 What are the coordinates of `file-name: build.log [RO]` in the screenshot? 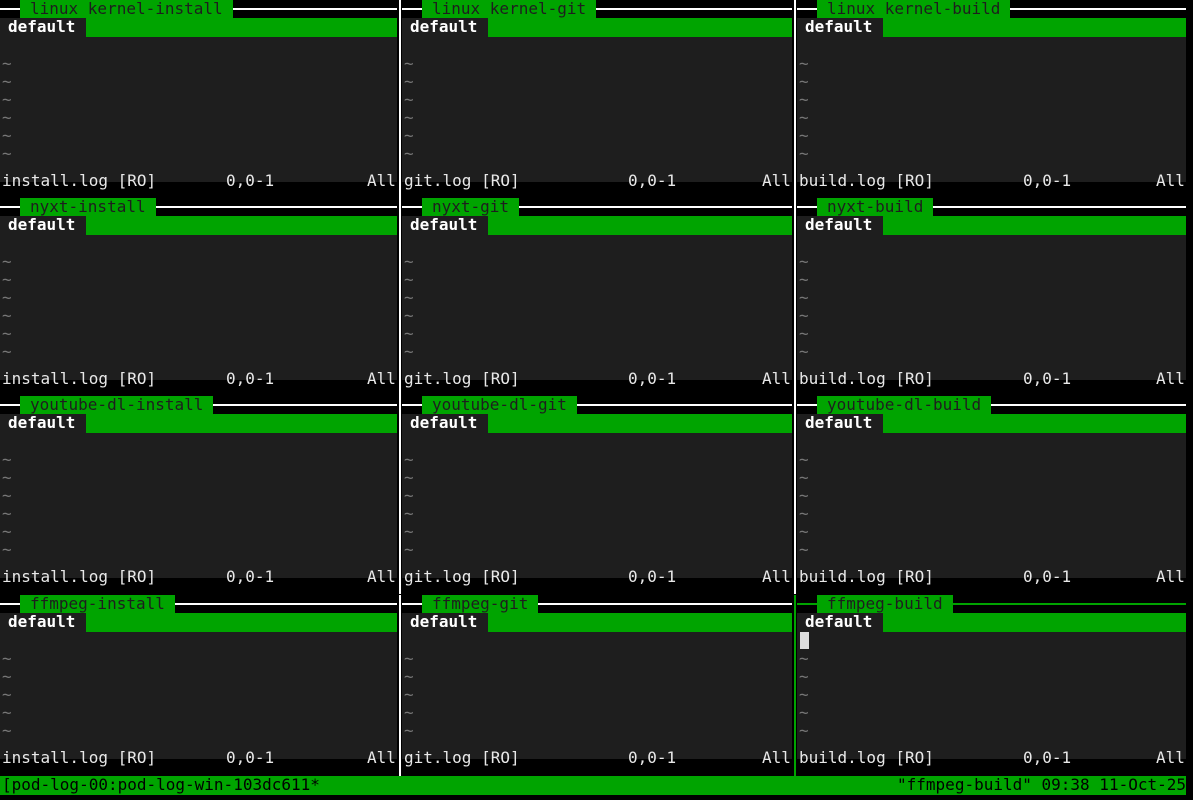 It's located at (866, 180).